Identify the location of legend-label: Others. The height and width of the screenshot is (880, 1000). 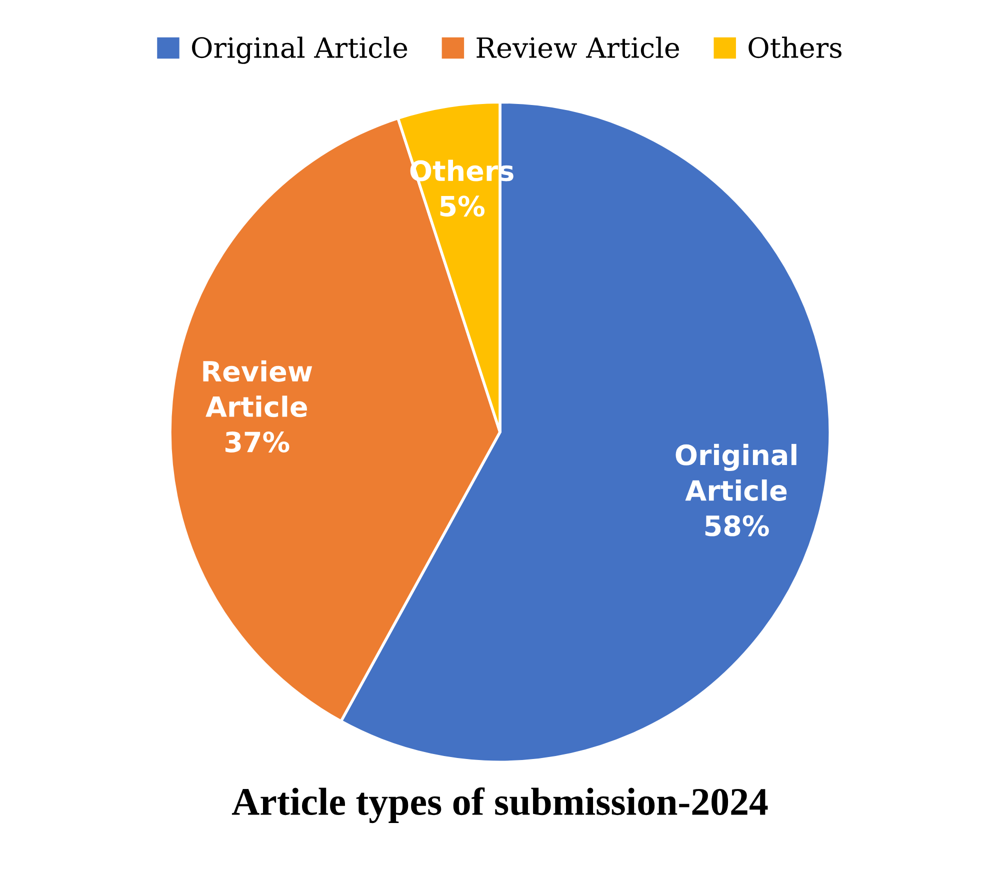
(795, 47).